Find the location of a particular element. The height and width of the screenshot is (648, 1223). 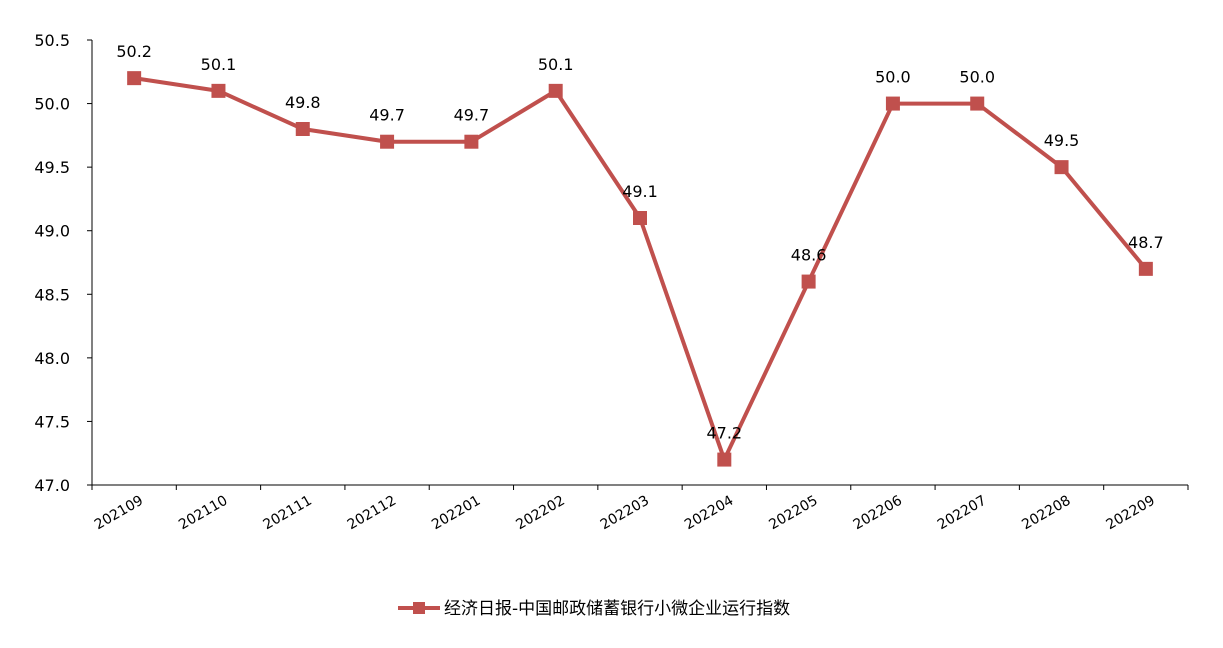

x-tick-label: 202208 is located at coordinates (1046, 513).